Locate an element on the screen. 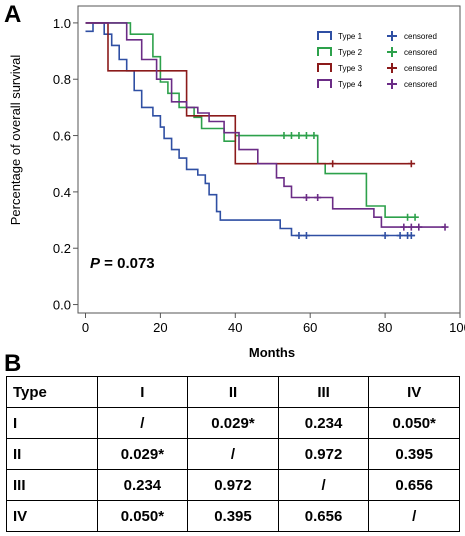  x-tick-label: 40 is located at coordinates (235, 327).